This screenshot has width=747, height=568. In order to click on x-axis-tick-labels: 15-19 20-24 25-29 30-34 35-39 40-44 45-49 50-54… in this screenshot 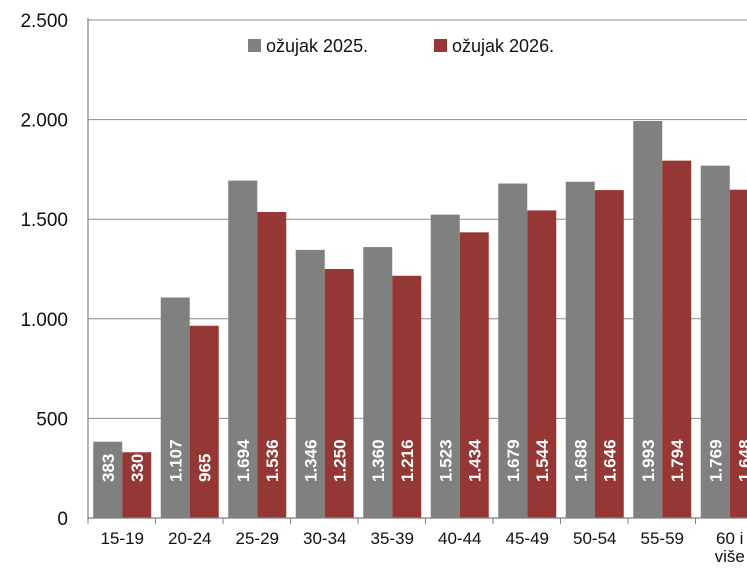, I will do `click(423, 547)`.